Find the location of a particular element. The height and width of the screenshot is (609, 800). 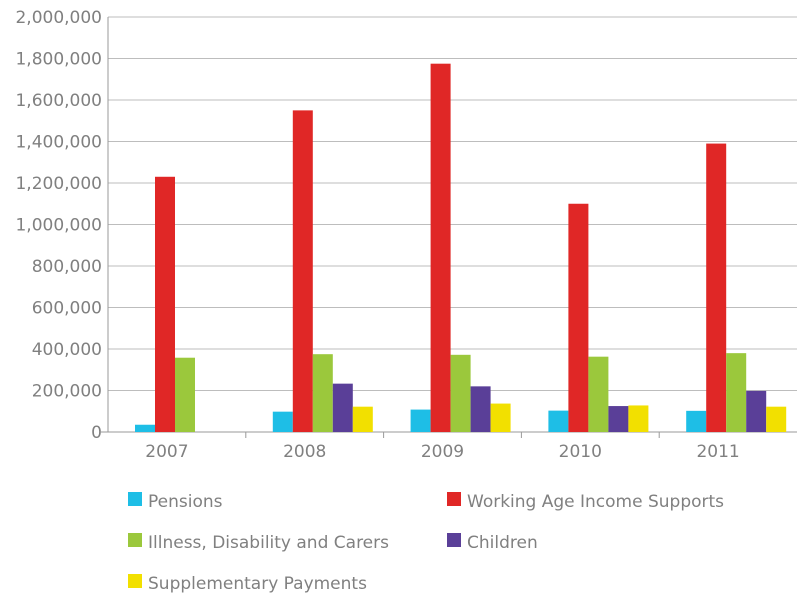

bar-illness-disability-and-carers-2010 is located at coordinates (598, 394).